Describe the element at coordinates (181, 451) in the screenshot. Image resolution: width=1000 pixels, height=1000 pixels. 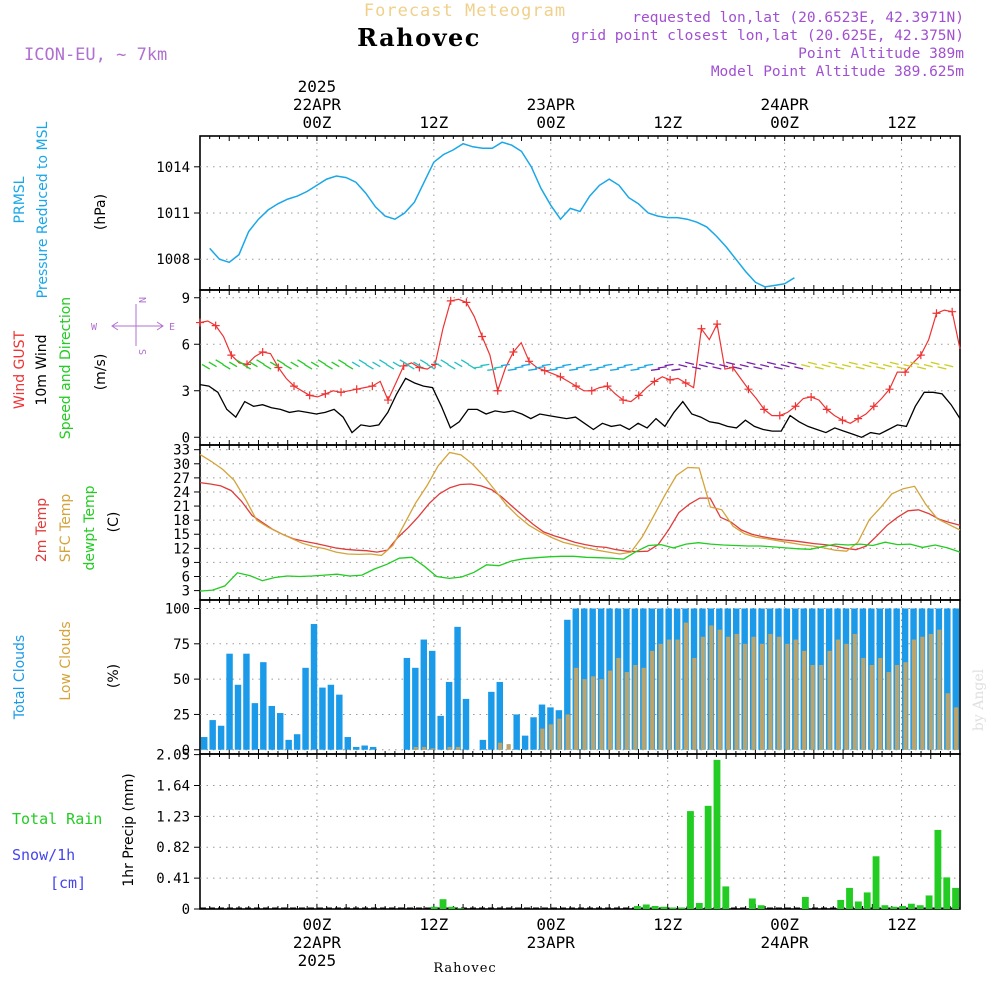
I see `temp-tick-label: 33` at that location.